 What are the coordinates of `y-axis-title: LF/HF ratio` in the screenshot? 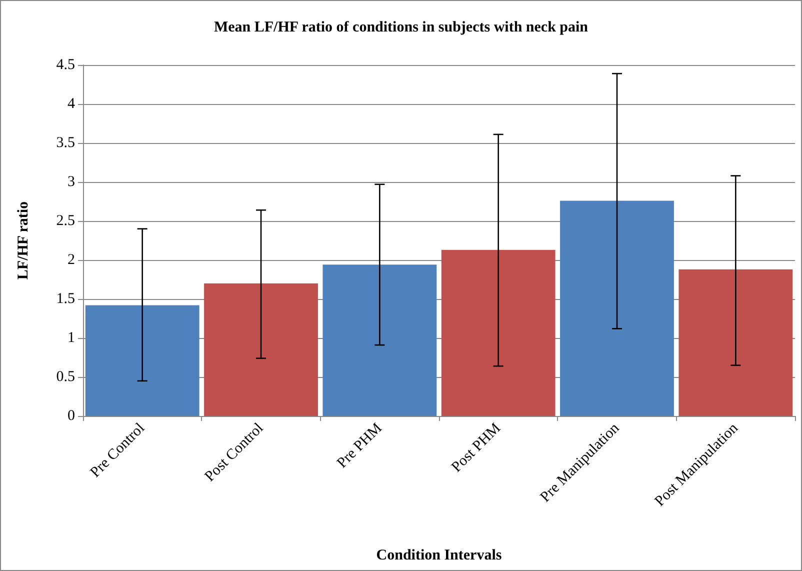 It's located at (24, 240).